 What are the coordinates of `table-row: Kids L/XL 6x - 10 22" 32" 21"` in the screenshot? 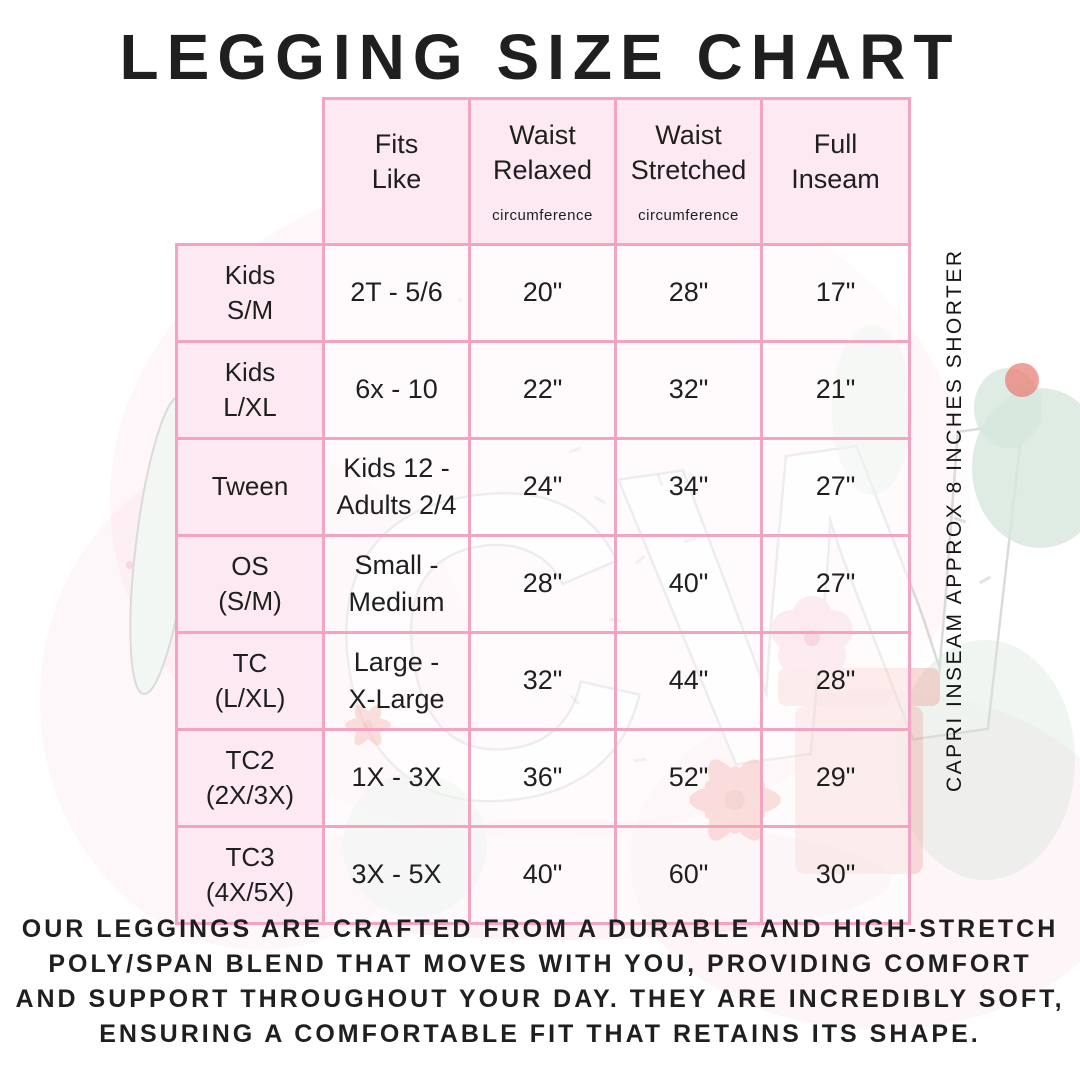 It's located at (543, 389).